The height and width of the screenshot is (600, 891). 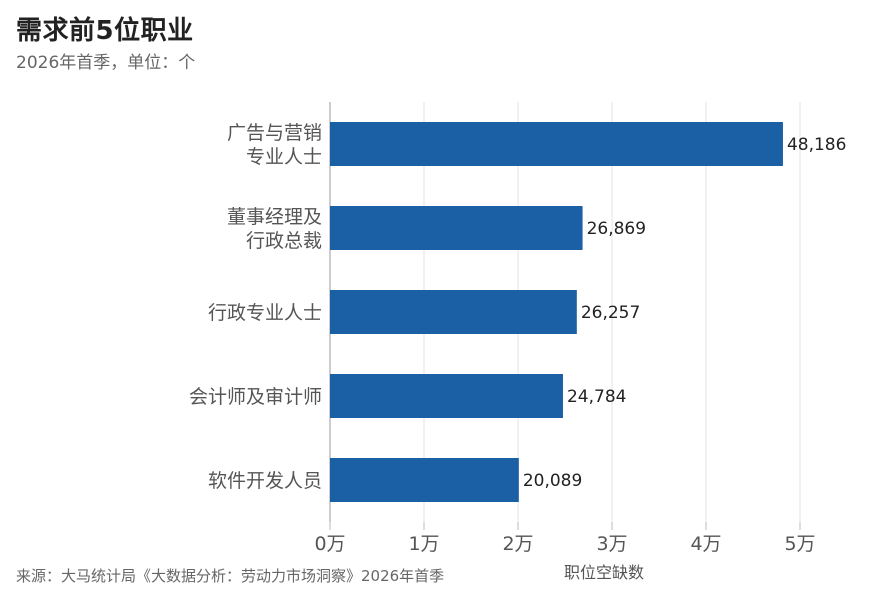 I want to click on x-tick-label: 3万, so click(x=611, y=544).